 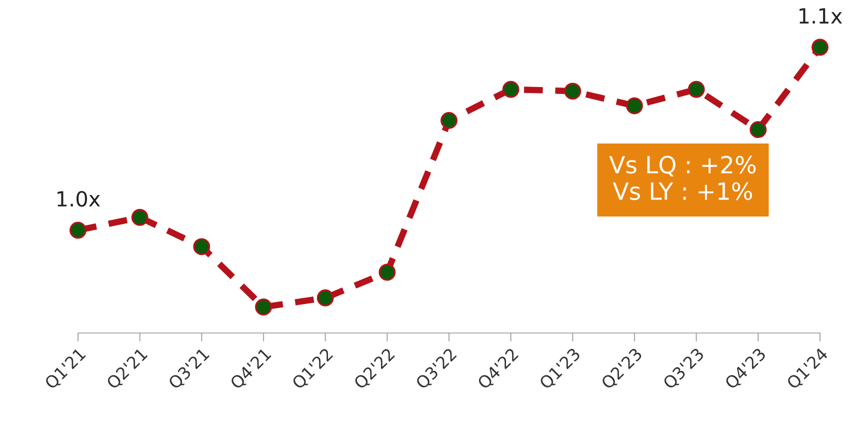 What do you see at coordinates (682, 178) in the screenshot?
I see `annotation: Vs LQ : +2% Vs LY : +1%` at bounding box center [682, 178].